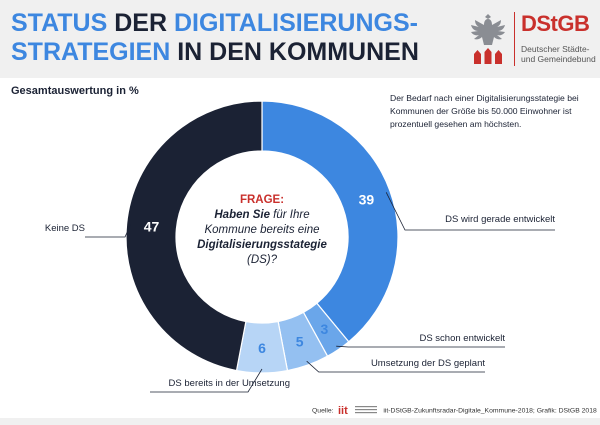 The height and width of the screenshot is (425, 600). Describe the element at coordinates (300, 421) in the screenshot. I see `footer-band` at that location.